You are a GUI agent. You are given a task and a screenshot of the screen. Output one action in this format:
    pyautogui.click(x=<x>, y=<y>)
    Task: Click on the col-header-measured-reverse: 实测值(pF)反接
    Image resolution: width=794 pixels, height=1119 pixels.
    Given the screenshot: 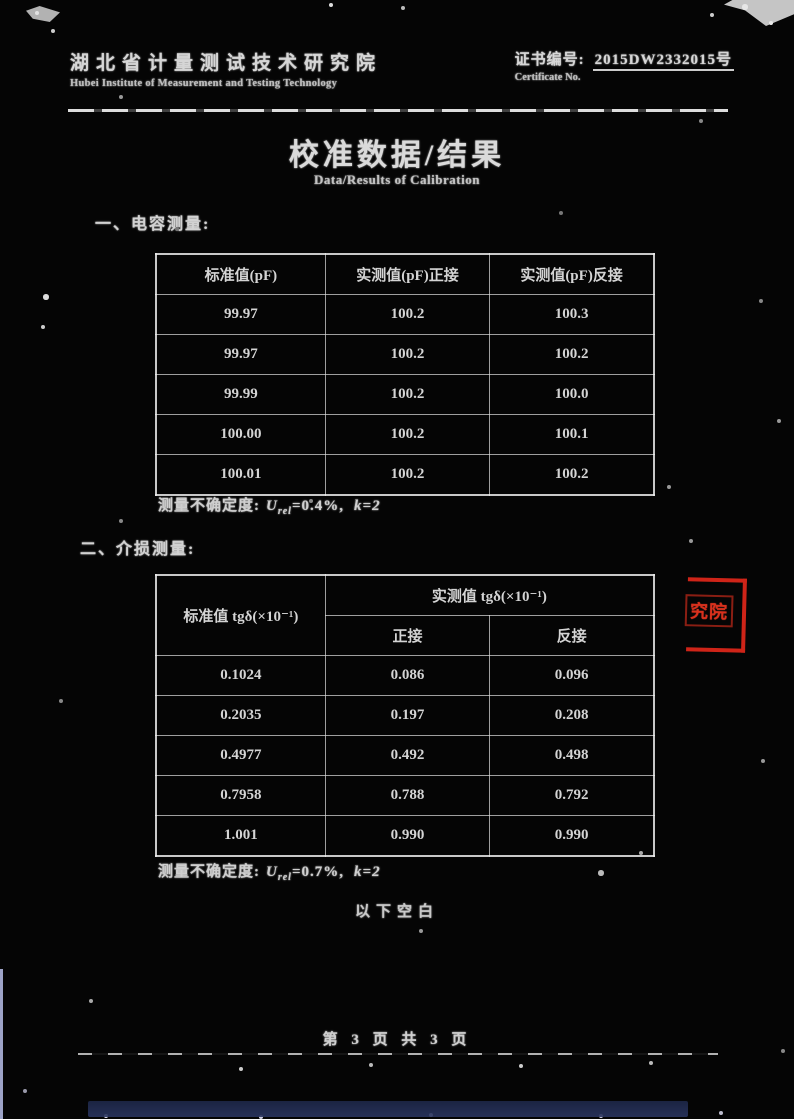 What is the action you would take?
    pyautogui.click(x=572, y=274)
    